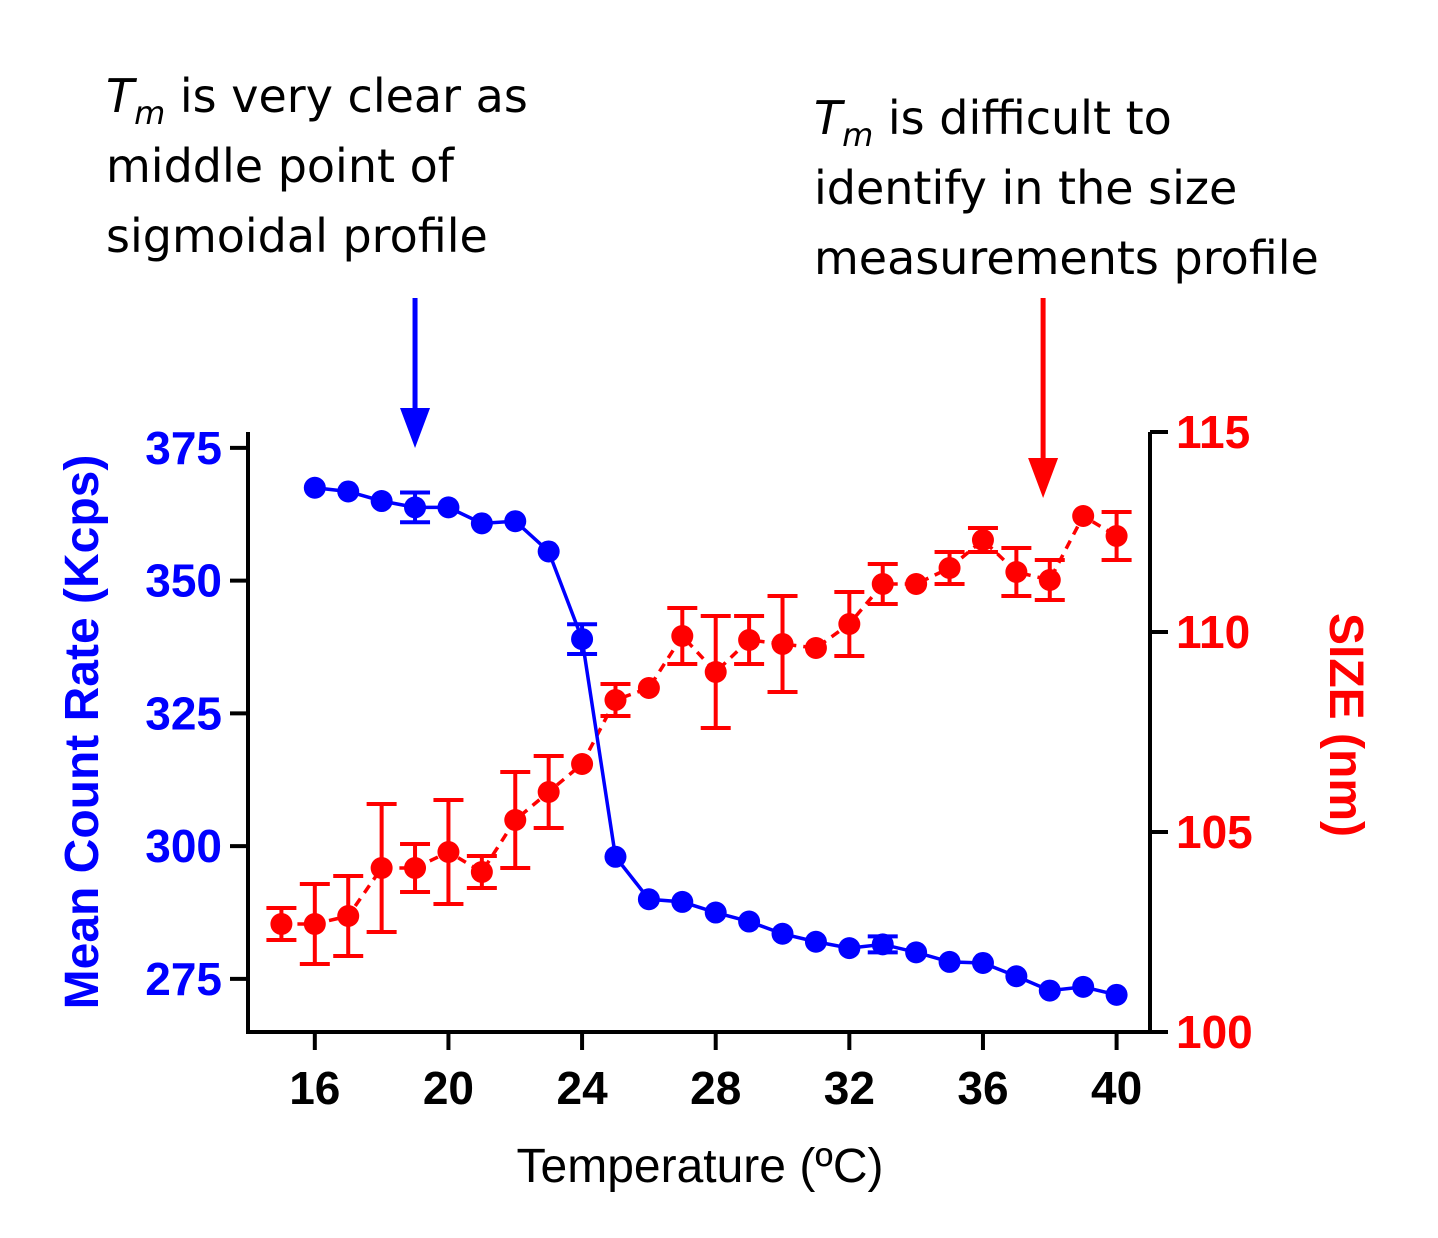  I want to click on y-left-tick-label: 350, so click(183, 581).